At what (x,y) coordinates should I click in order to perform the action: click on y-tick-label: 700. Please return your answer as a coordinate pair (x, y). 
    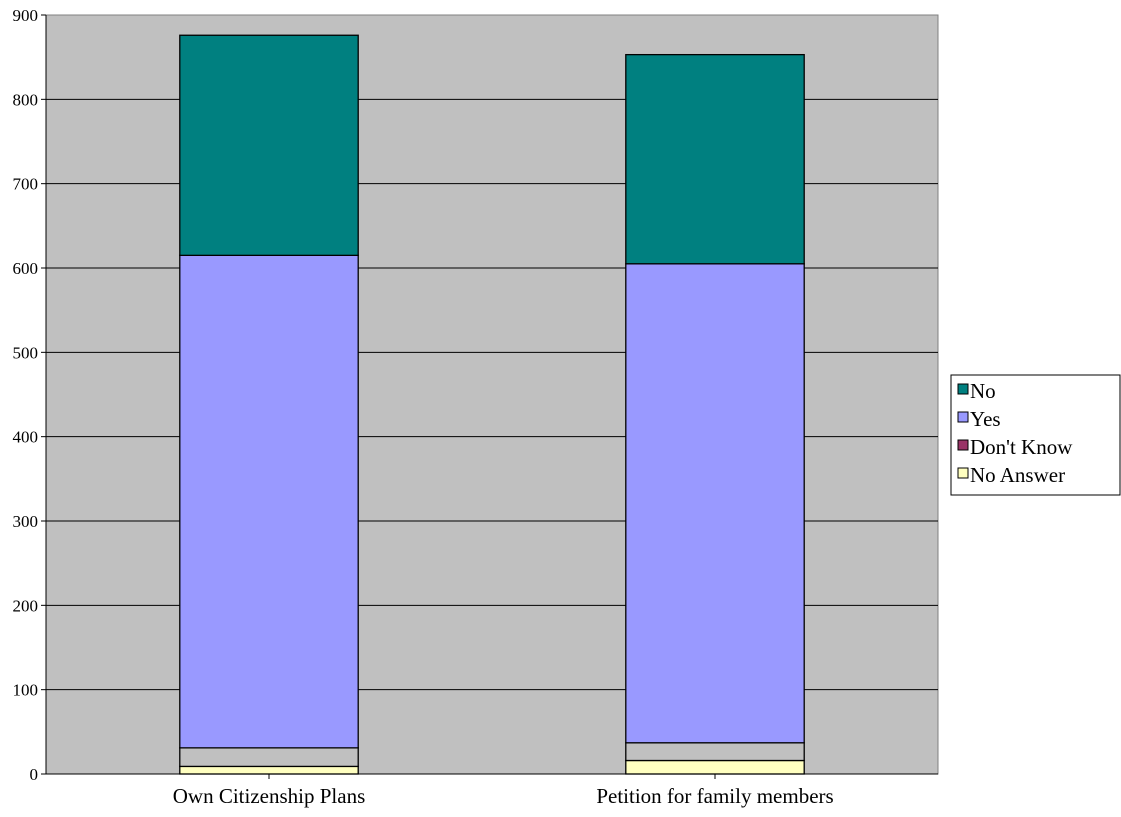
    Looking at the image, I should click on (26, 184).